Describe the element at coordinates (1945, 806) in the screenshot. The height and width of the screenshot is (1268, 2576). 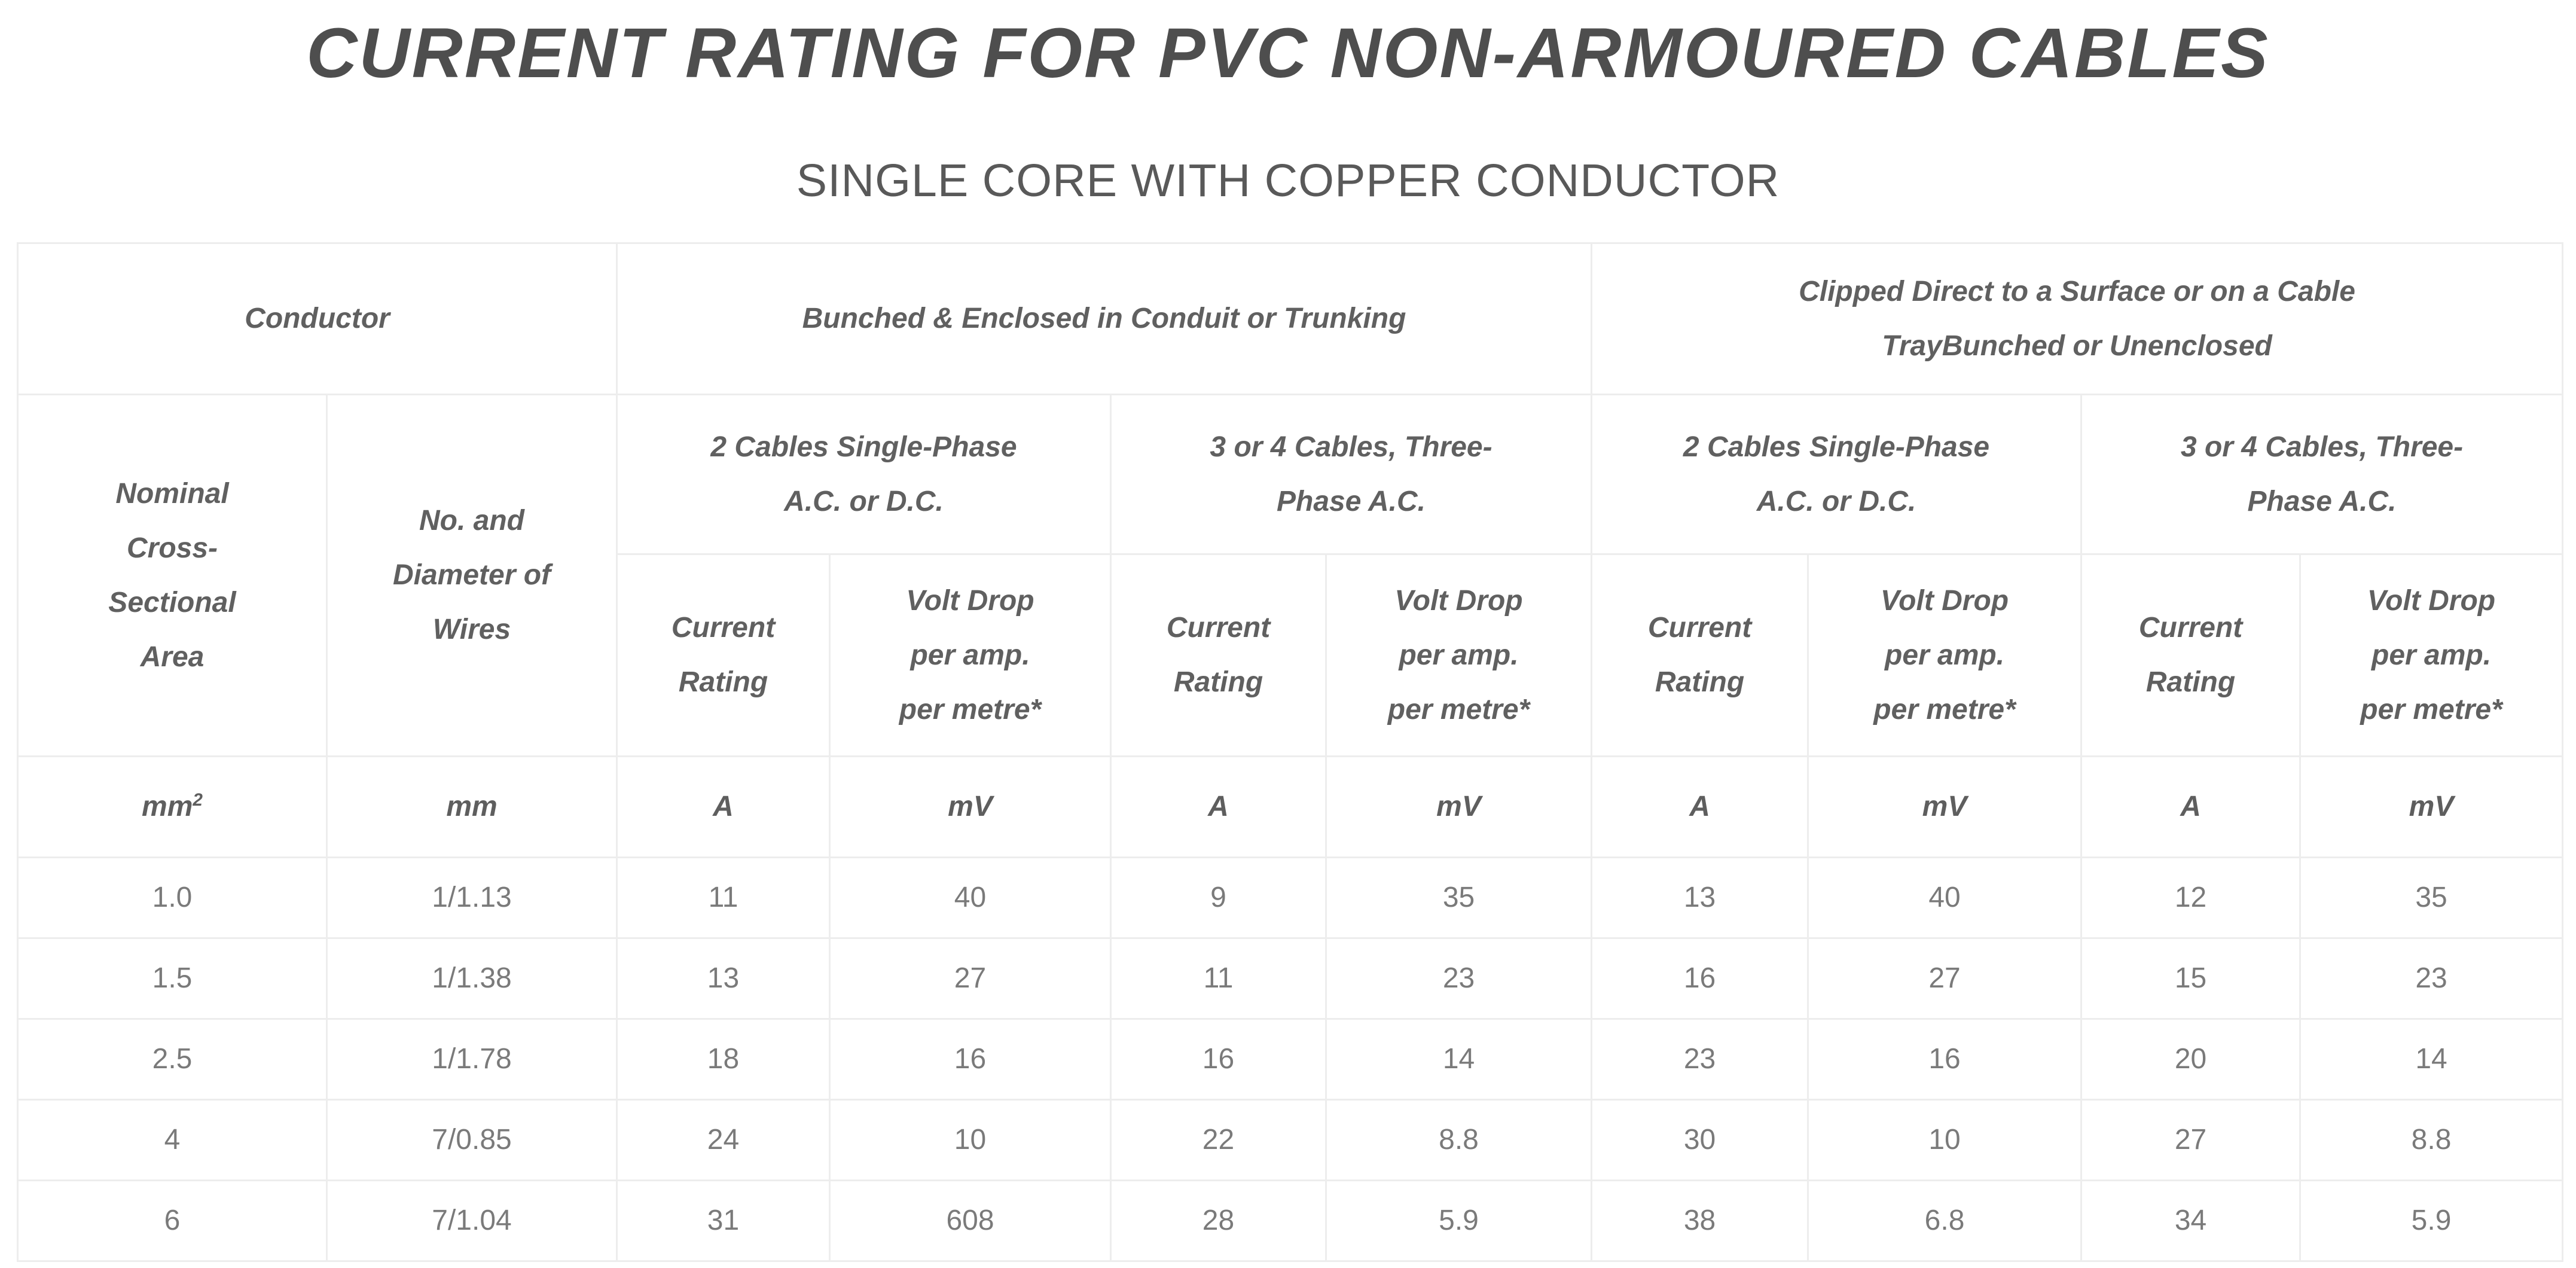
I see `unit-millivolts-3: mV` at that location.